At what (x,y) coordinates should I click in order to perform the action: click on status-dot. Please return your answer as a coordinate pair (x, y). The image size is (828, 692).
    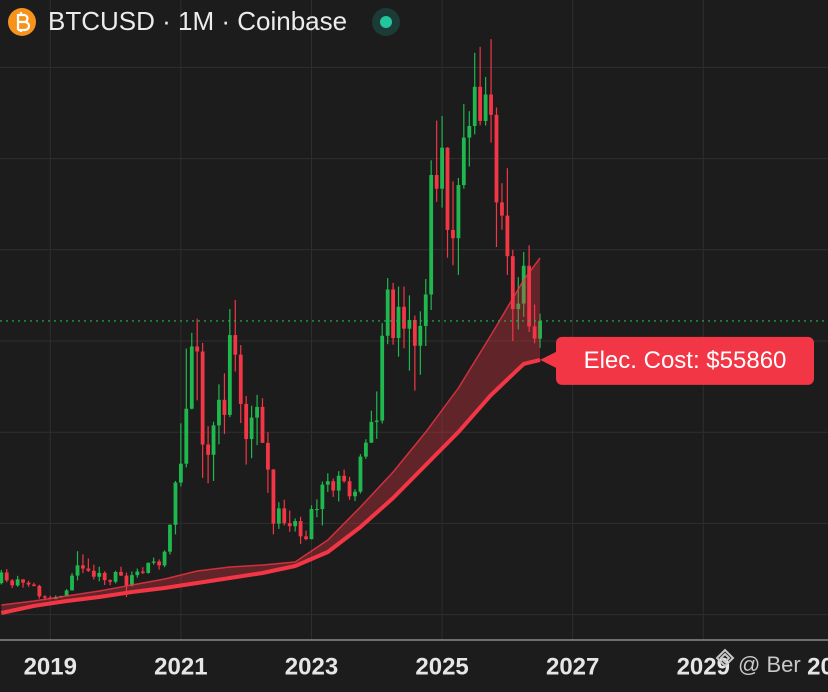
    Looking at the image, I should click on (386, 22).